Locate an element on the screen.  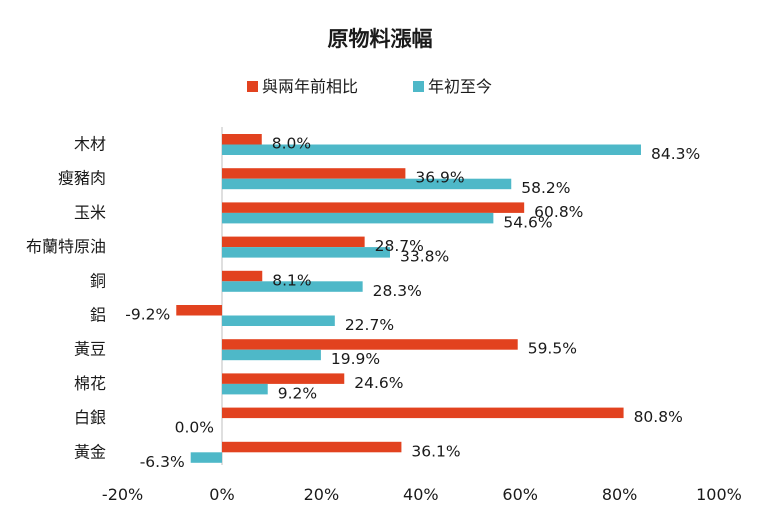
x-tick-label: 60% is located at coordinates (520, 494).